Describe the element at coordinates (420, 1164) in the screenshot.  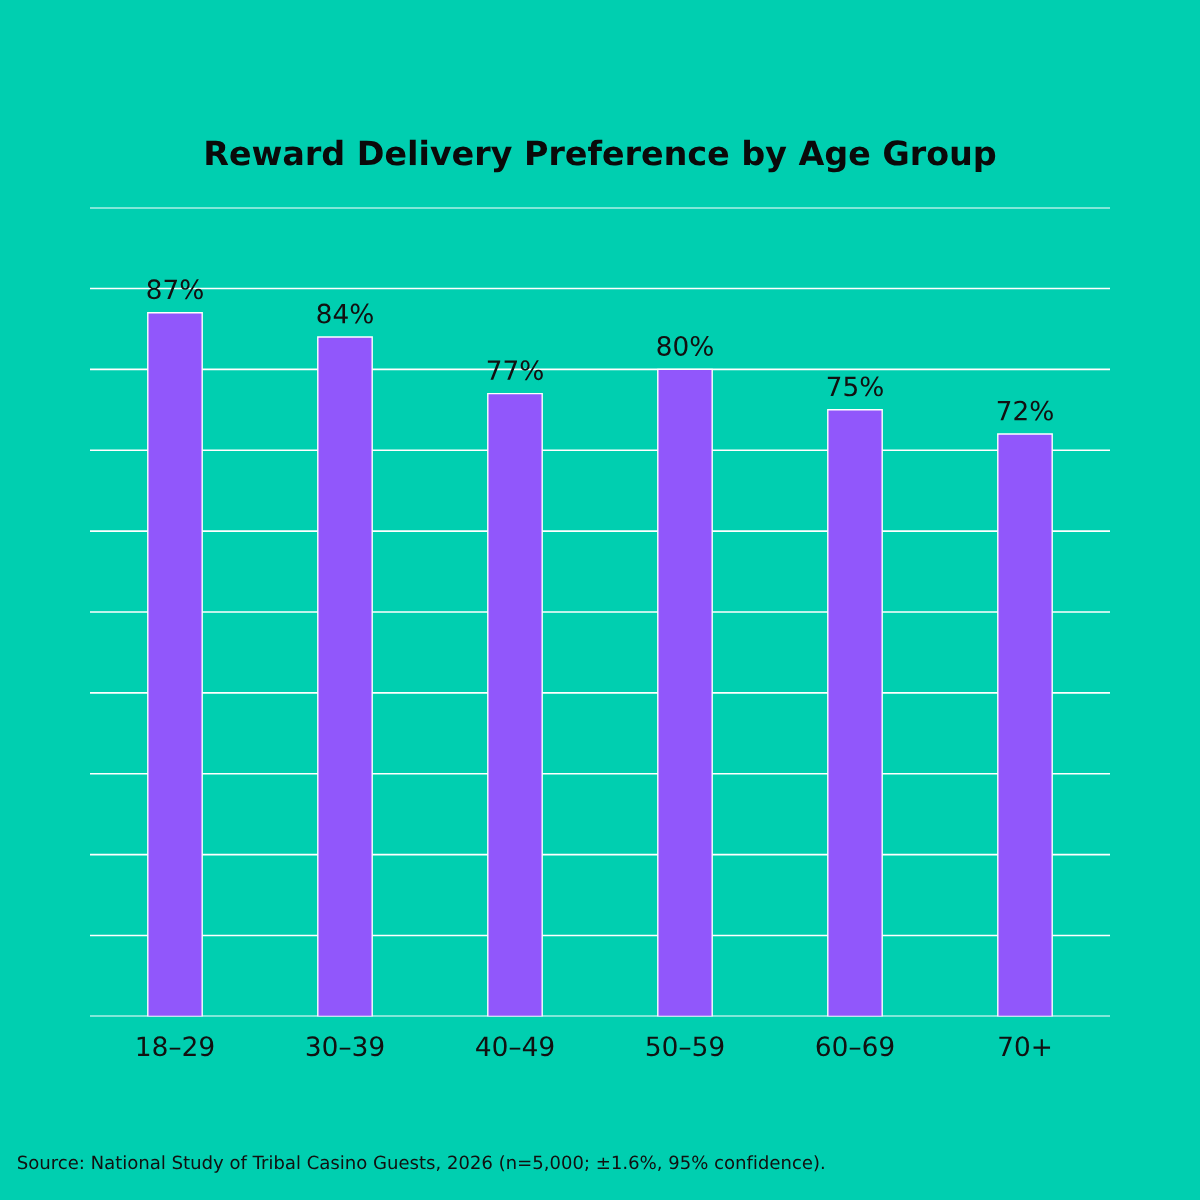
I see `source-note: Source: National Study of Tribal Casino Guests, 2026 (n=5,000; ±1.6%, 95% confidence).` at that location.